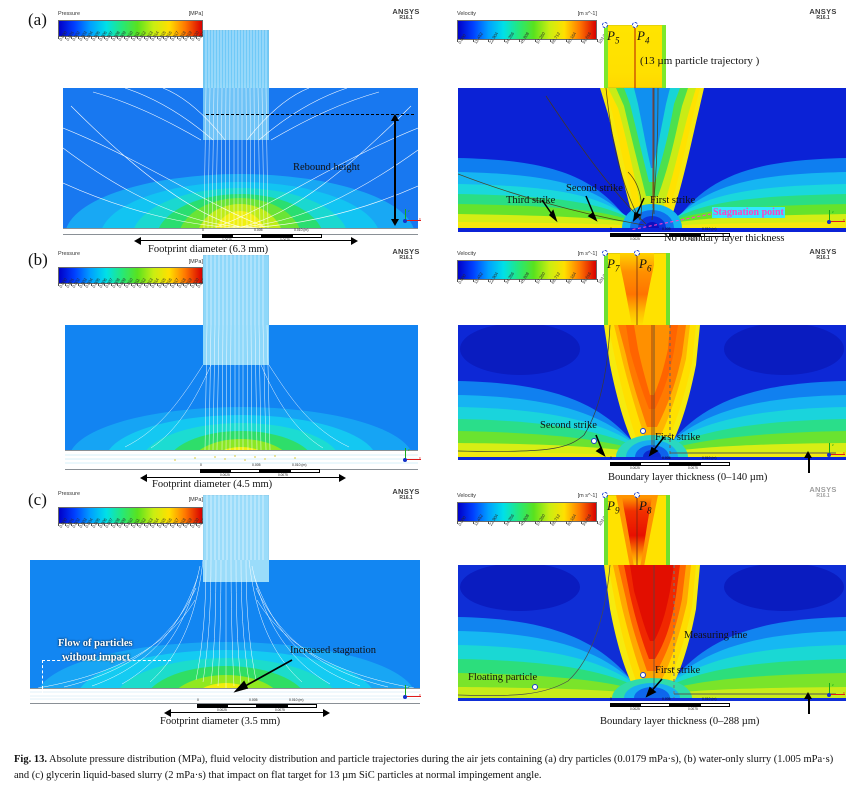 The height and width of the screenshot is (789, 854). Describe the element at coordinates (605, 253) in the screenshot. I see `point-marker-p7` at that location.